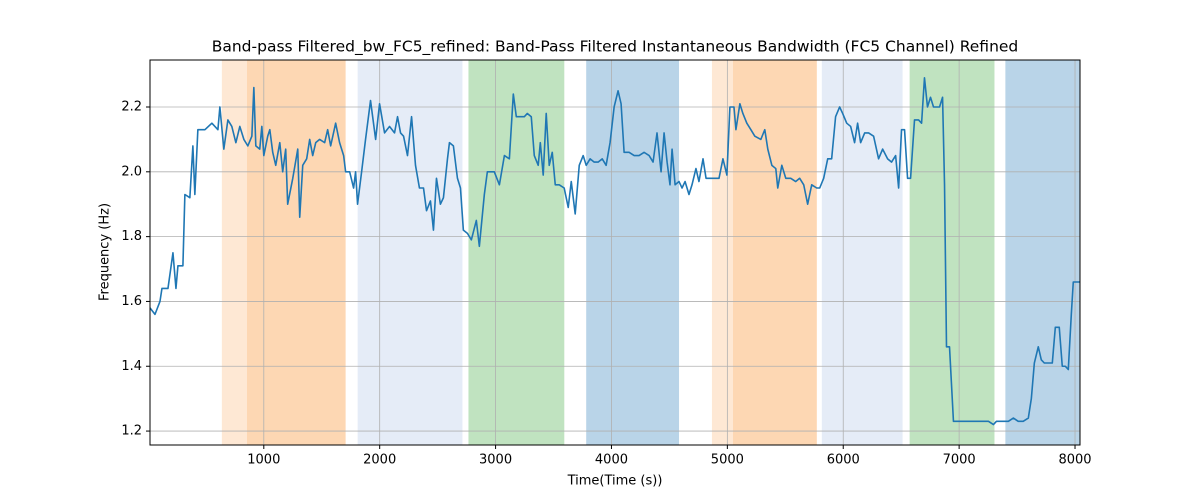  Describe the element at coordinates (131, 301) in the screenshot. I see `y-tick-label: 1.6` at that location.